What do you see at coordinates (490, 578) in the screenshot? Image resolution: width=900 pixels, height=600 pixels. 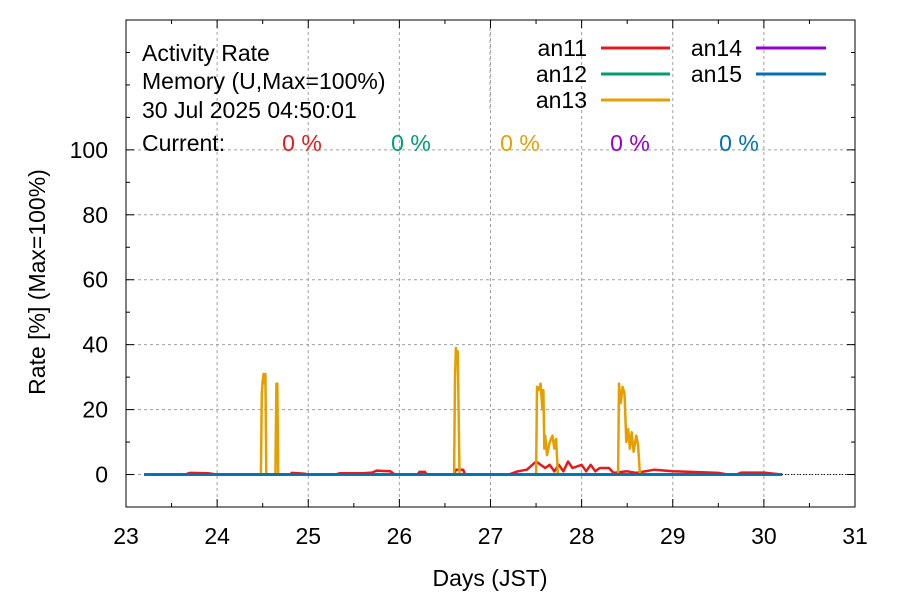 I see `x-axis-label: Days (JST)` at bounding box center [490, 578].